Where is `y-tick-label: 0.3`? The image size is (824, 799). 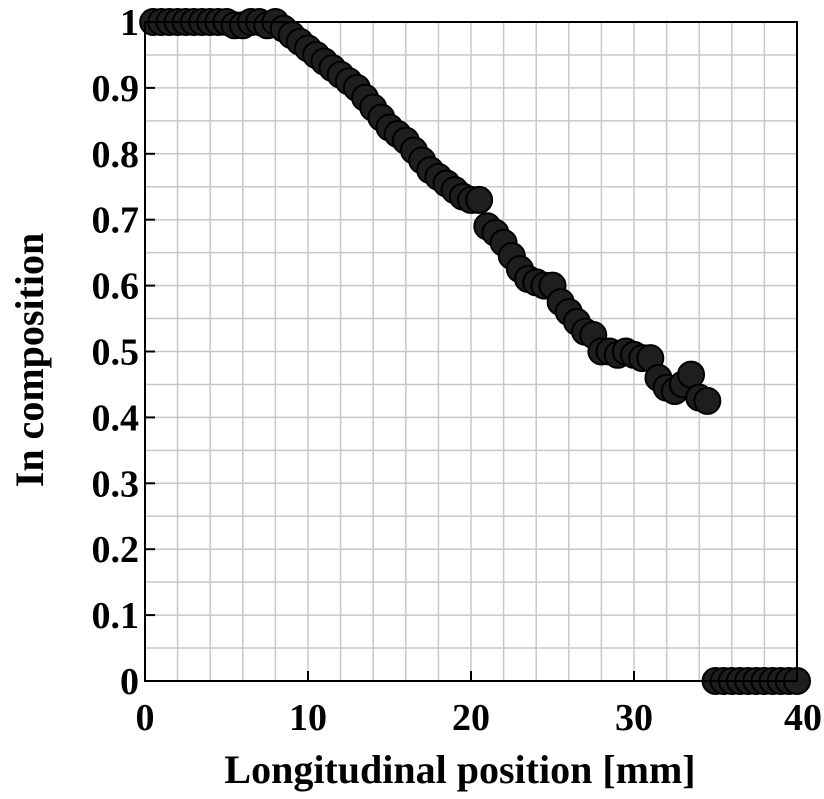 y-tick-label: 0.3 is located at coordinates (116, 484).